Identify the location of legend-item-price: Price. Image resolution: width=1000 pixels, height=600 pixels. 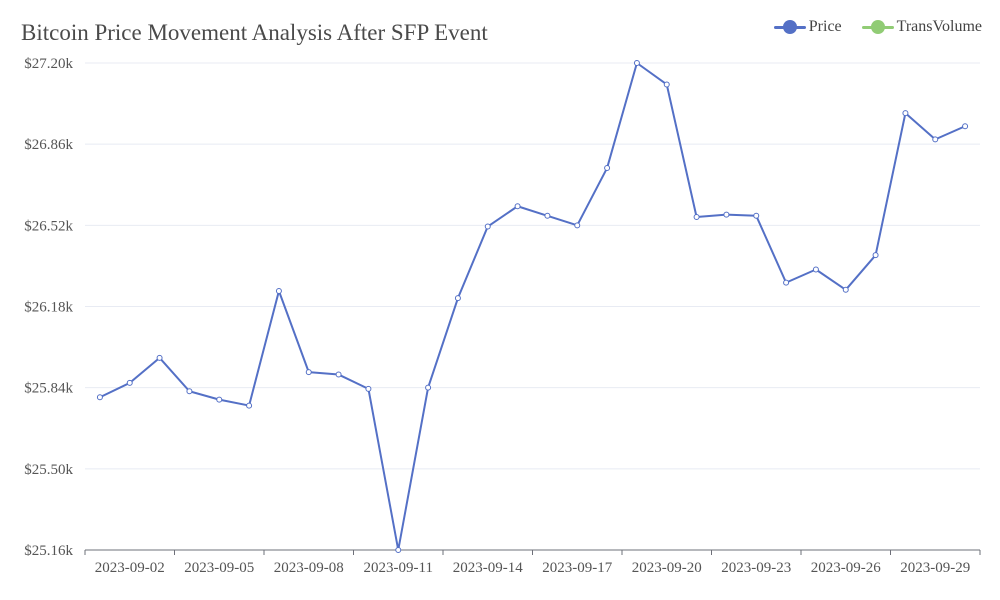
(807, 27).